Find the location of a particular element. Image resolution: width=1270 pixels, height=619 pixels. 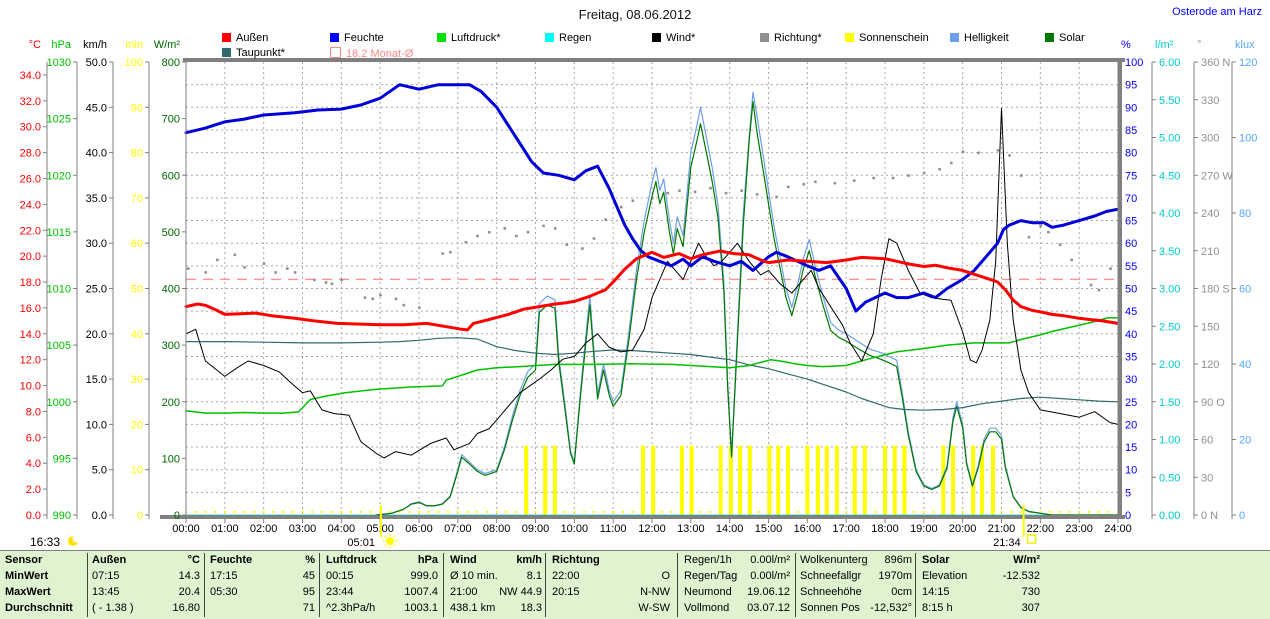

legend-item-wind-: Wind* is located at coordinates (673, 38).